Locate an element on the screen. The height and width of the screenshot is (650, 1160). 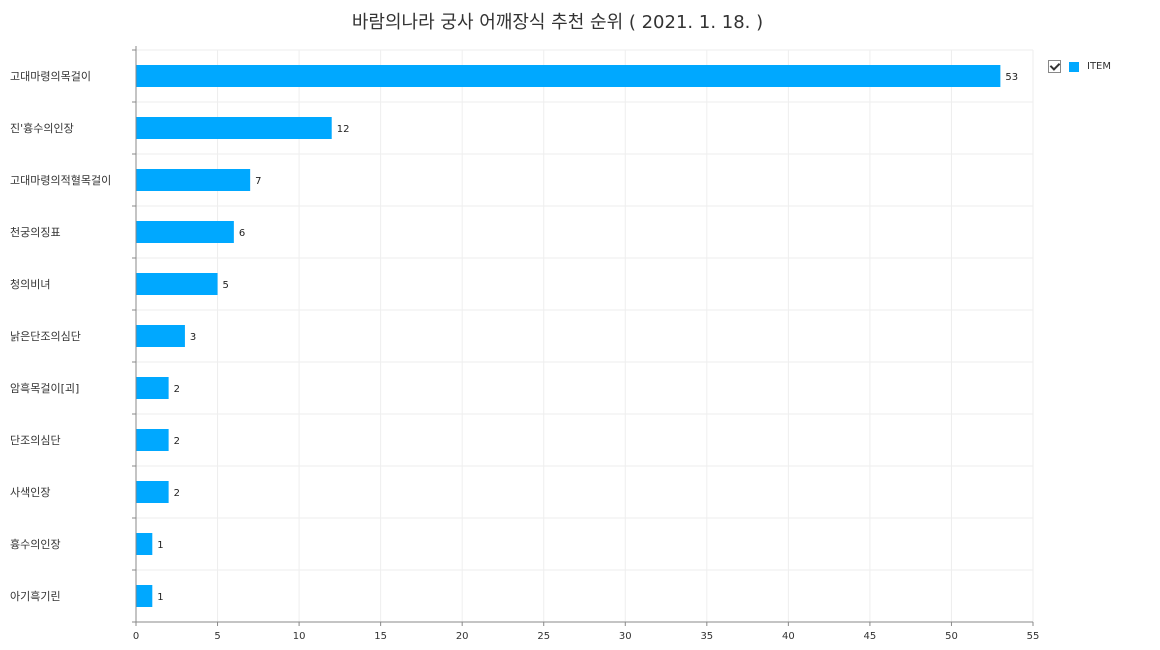
category-label: 흉수의인장 is located at coordinates (35, 544).